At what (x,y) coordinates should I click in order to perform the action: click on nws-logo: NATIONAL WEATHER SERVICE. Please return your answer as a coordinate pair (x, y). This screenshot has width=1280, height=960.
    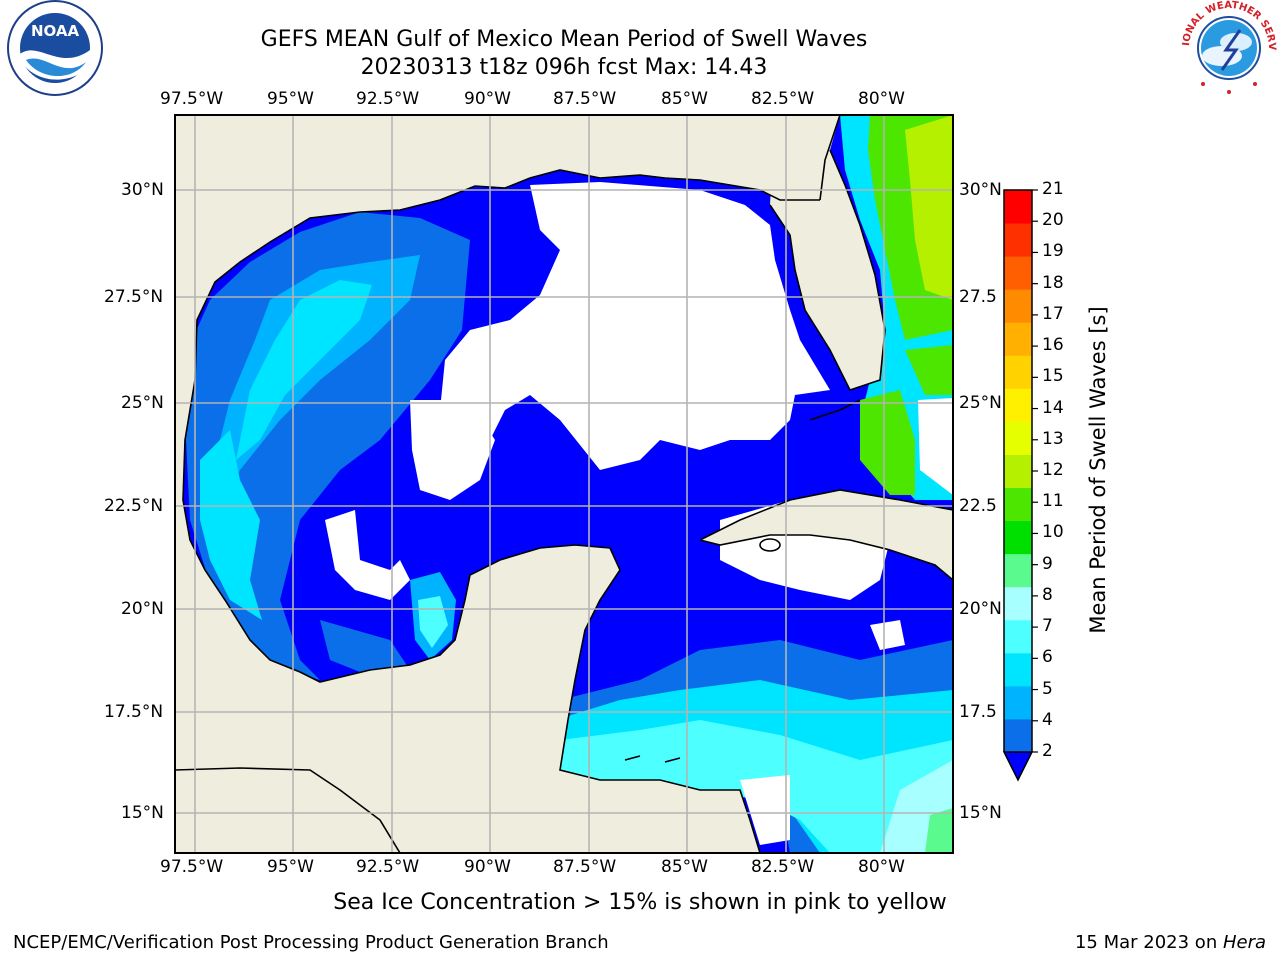
    Looking at the image, I should click on (638, 47).